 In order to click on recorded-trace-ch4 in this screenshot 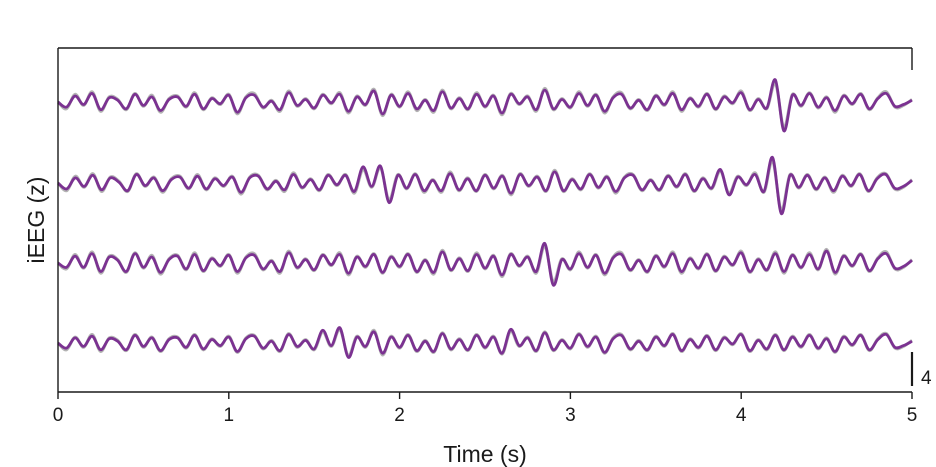, I will do `click(484, 342)`.